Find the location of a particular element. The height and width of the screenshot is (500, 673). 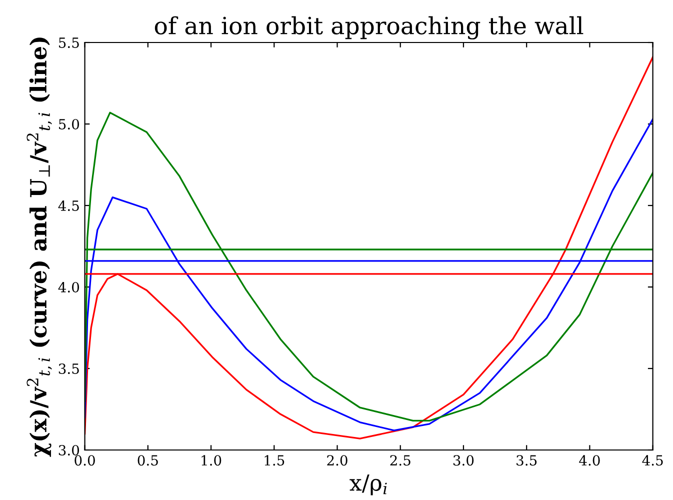

x-tick-label: 2.5 is located at coordinates (400, 460).